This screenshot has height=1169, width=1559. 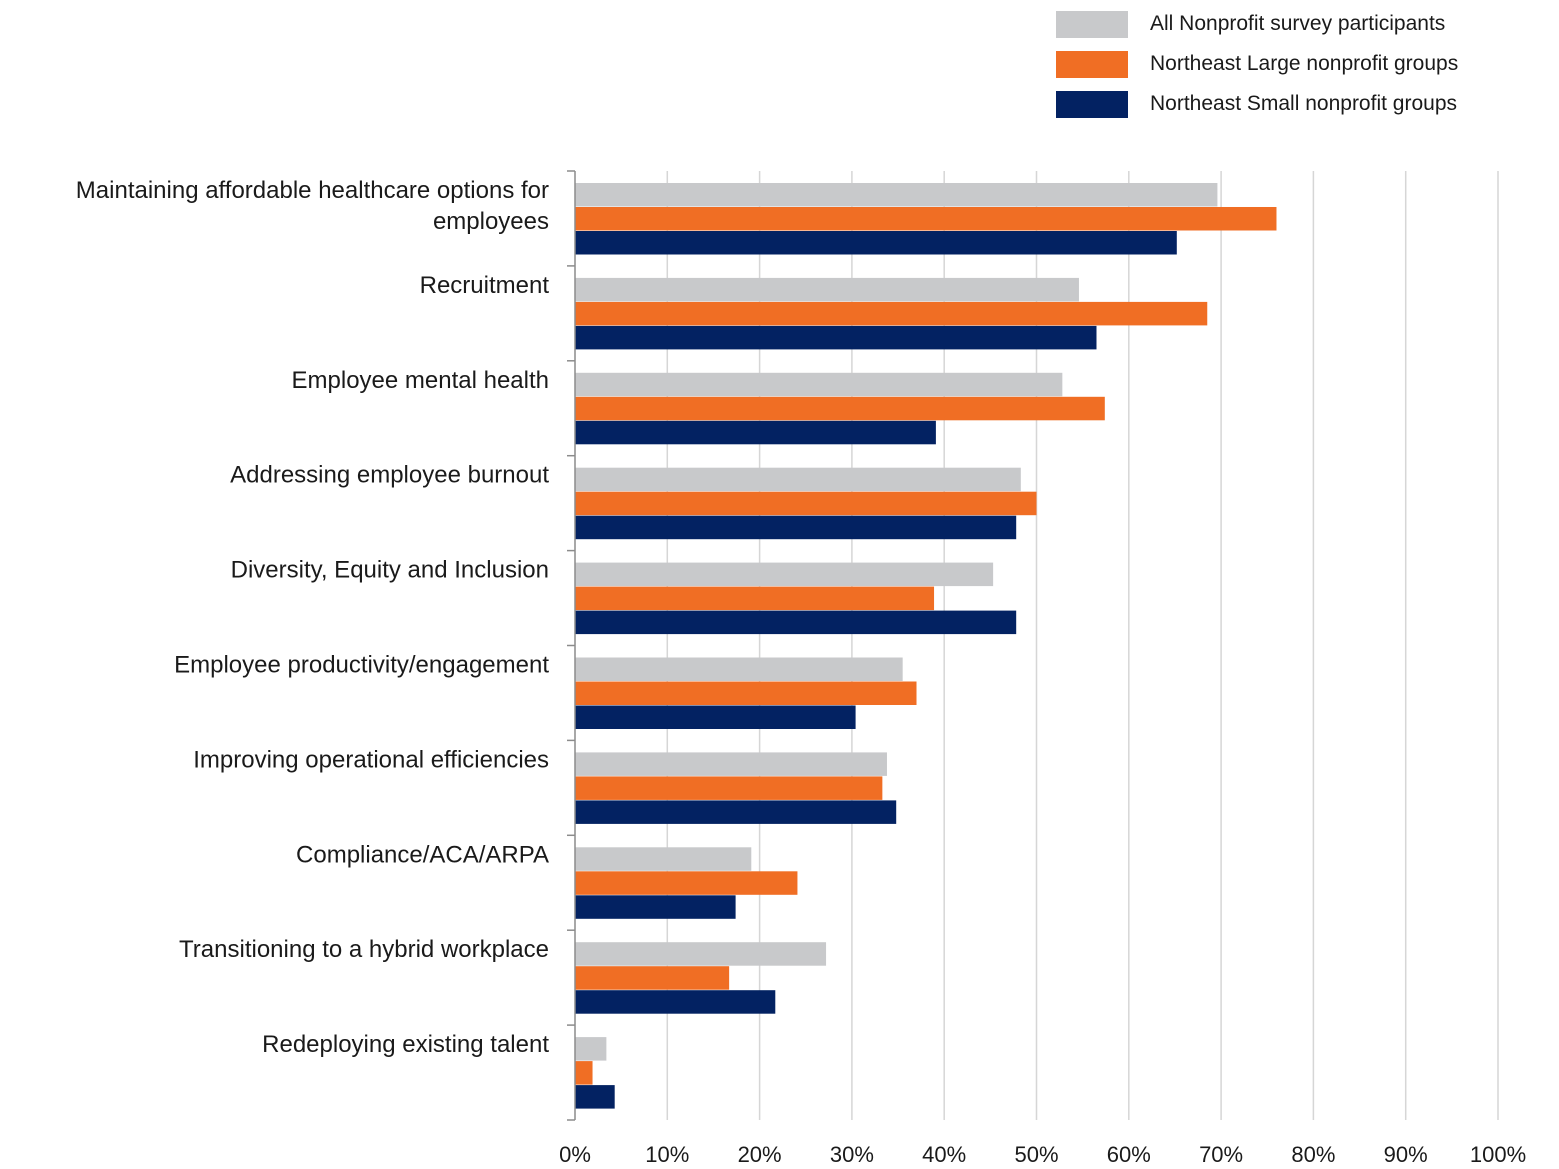 I want to click on x-tick-label: 0%, so click(x=575, y=1154).